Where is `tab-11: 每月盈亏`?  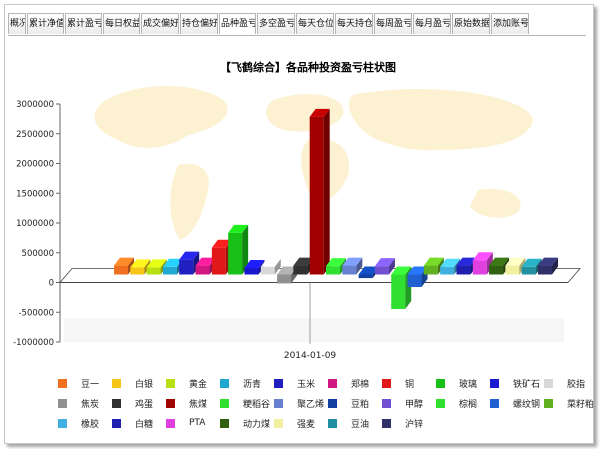
tab-11: 每月盈亏 is located at coordinates (432, 23).